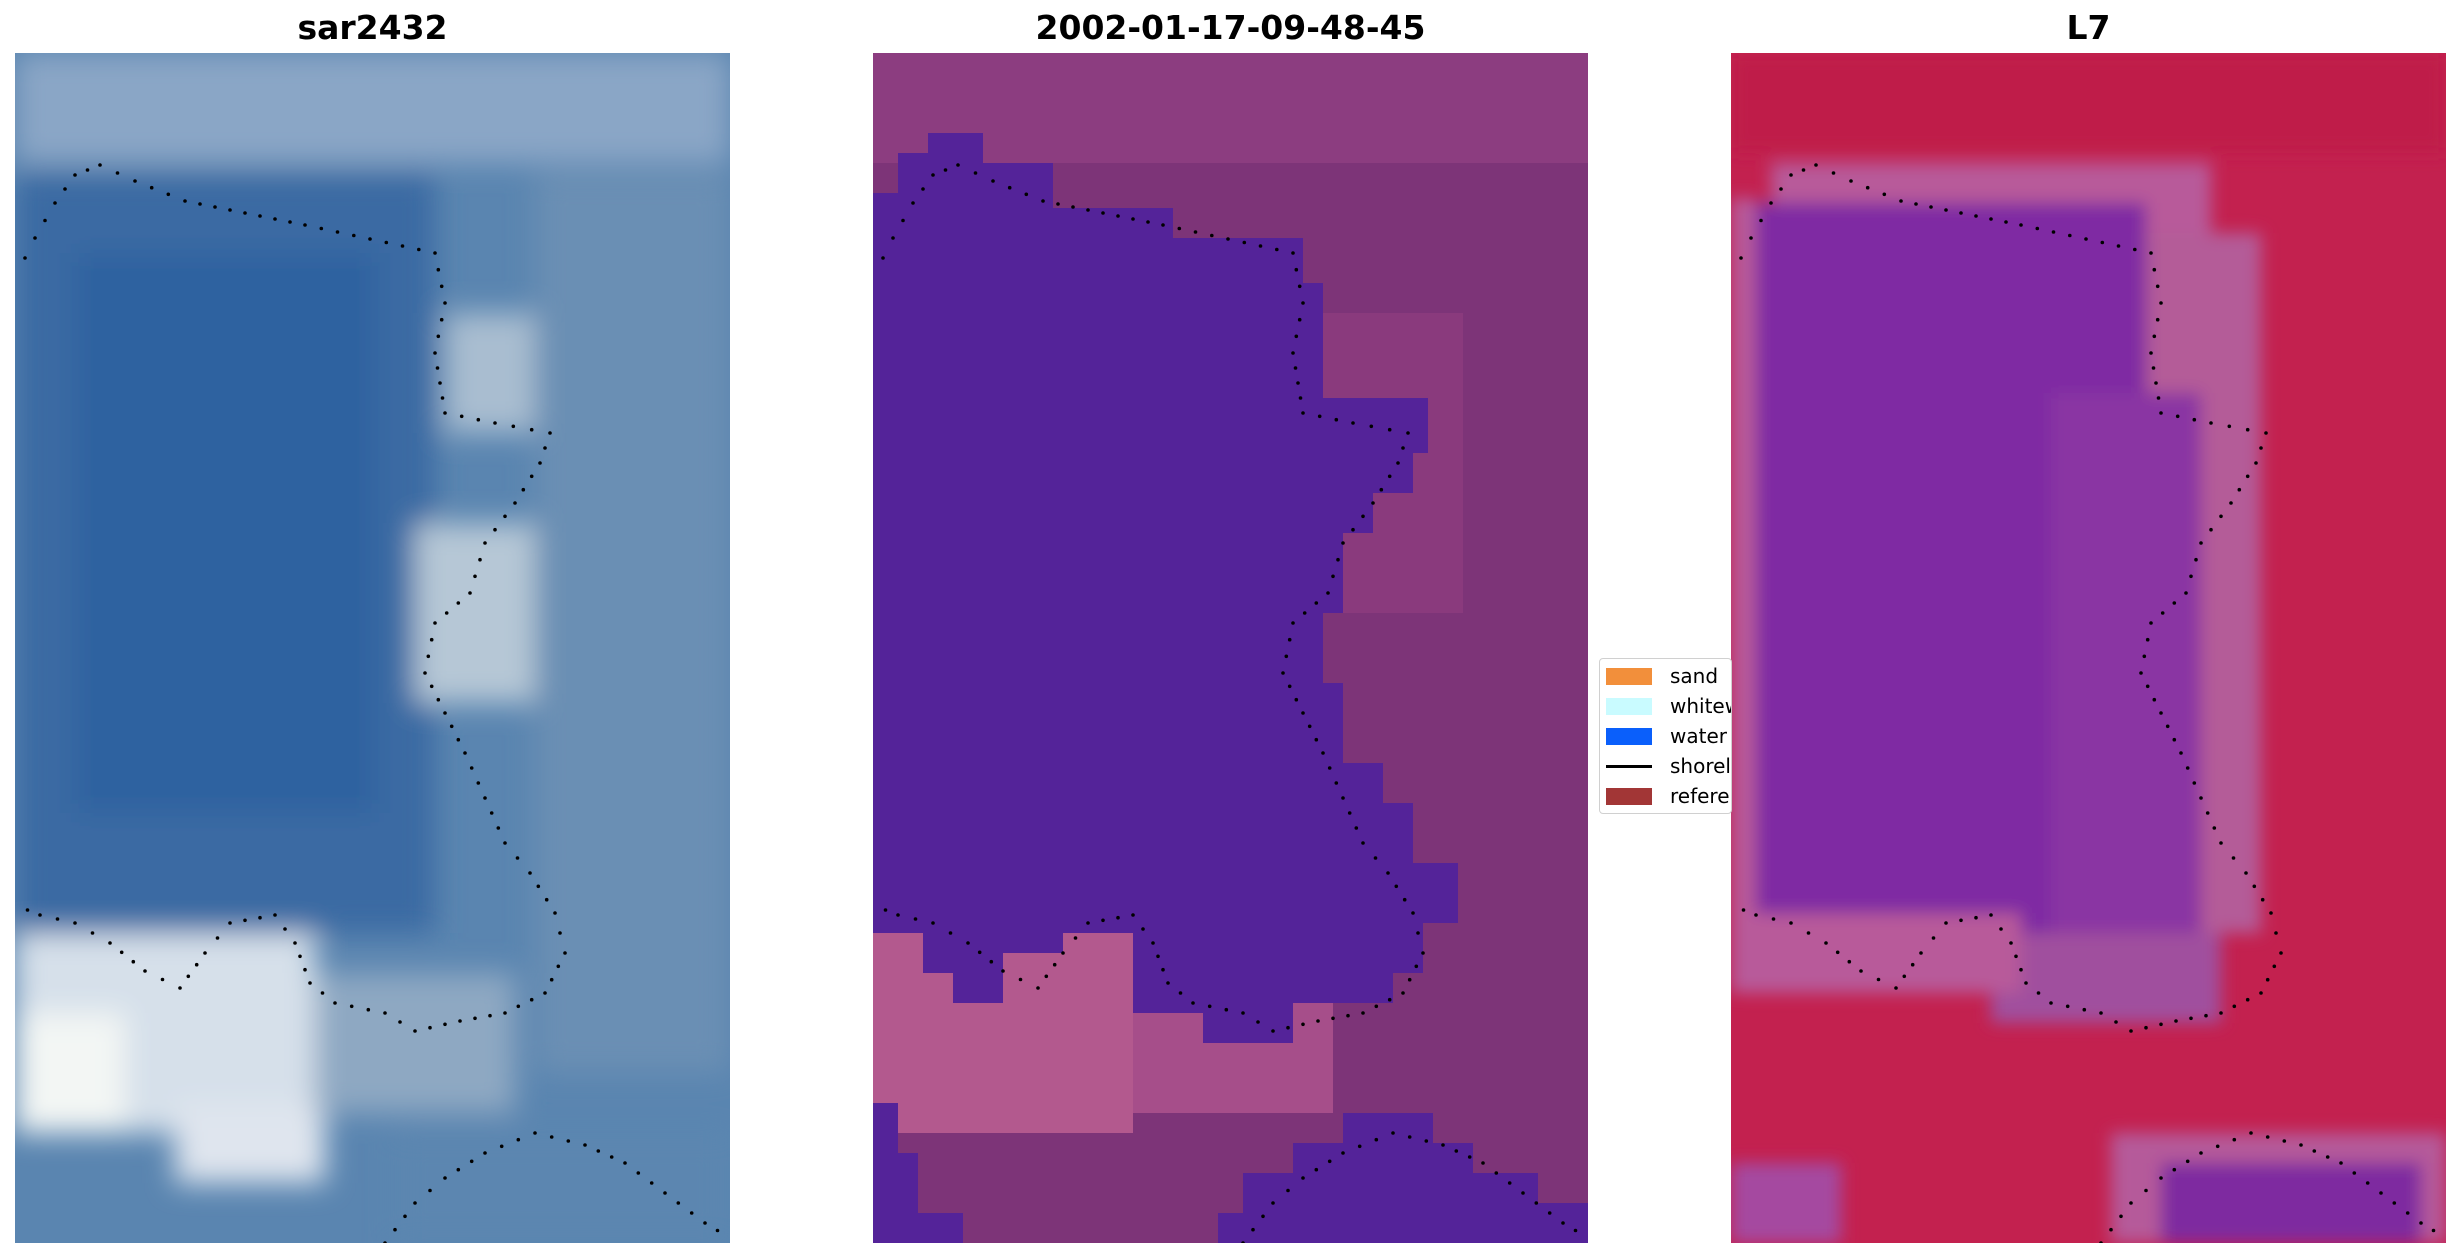 Image resolution: width=2460 pixels, height=1259 pixels. I want to click on legend-label-shoreline: shoreline, so click(1700, 766).